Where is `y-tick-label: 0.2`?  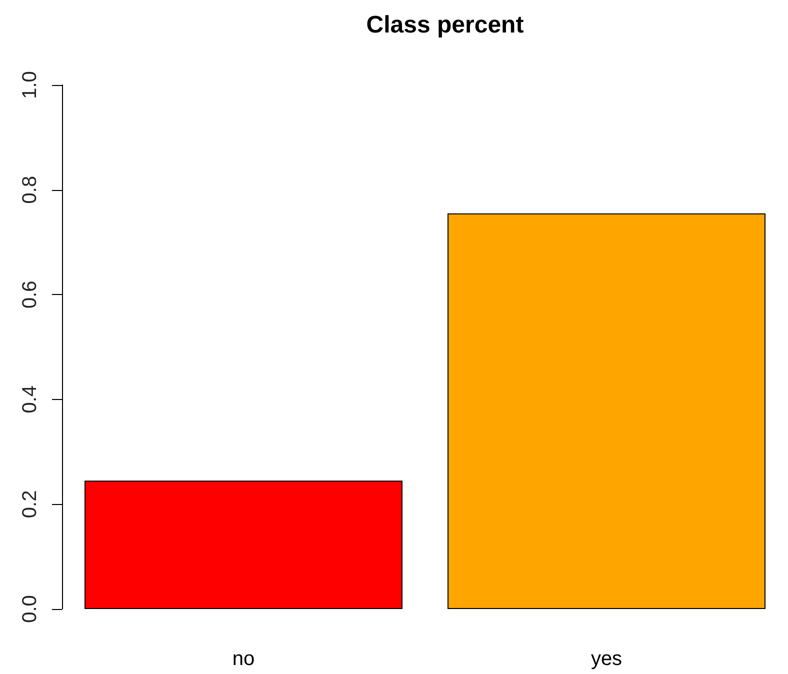 y-tick-label: 0.2 is located at coordinates (30, 504).